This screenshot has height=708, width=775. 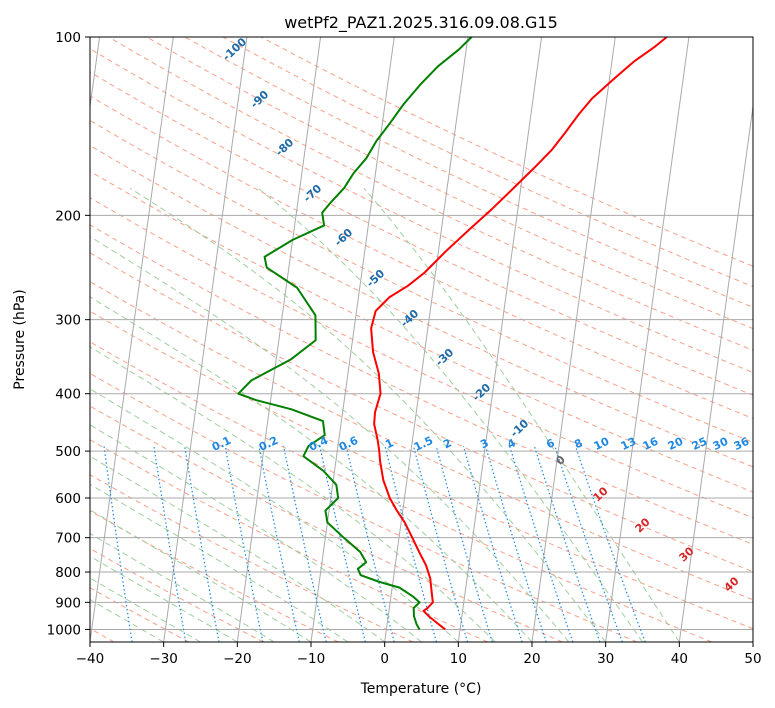 What do you see at coordinates (68, 334) in the screenshot?
I see `y-axis: 100 200 300 400 500 600 700 800 900 1000` at bounding box center [68, 334].